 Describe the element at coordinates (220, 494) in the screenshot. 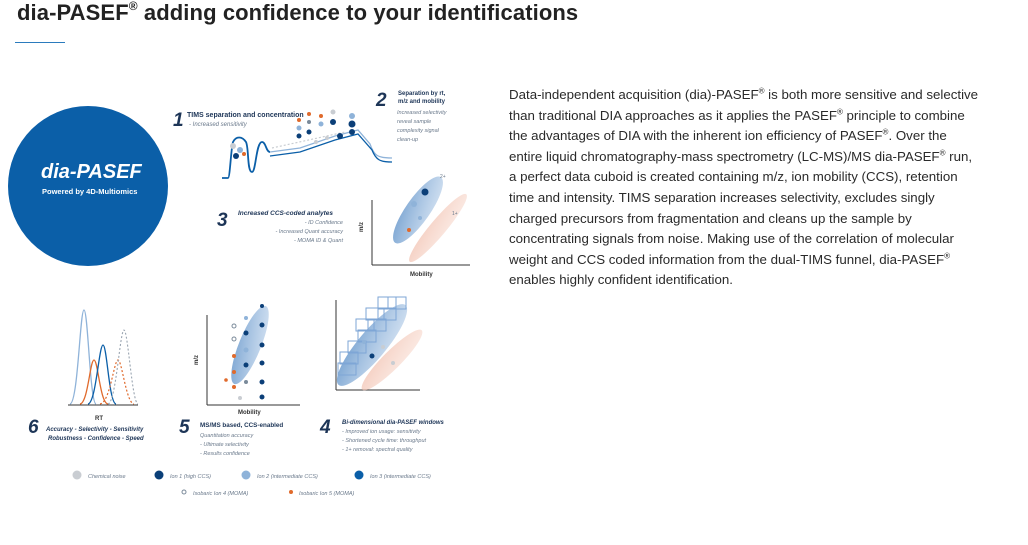

I see `svg-text: Isobaric Ion 4 (MOMA)` at that location.